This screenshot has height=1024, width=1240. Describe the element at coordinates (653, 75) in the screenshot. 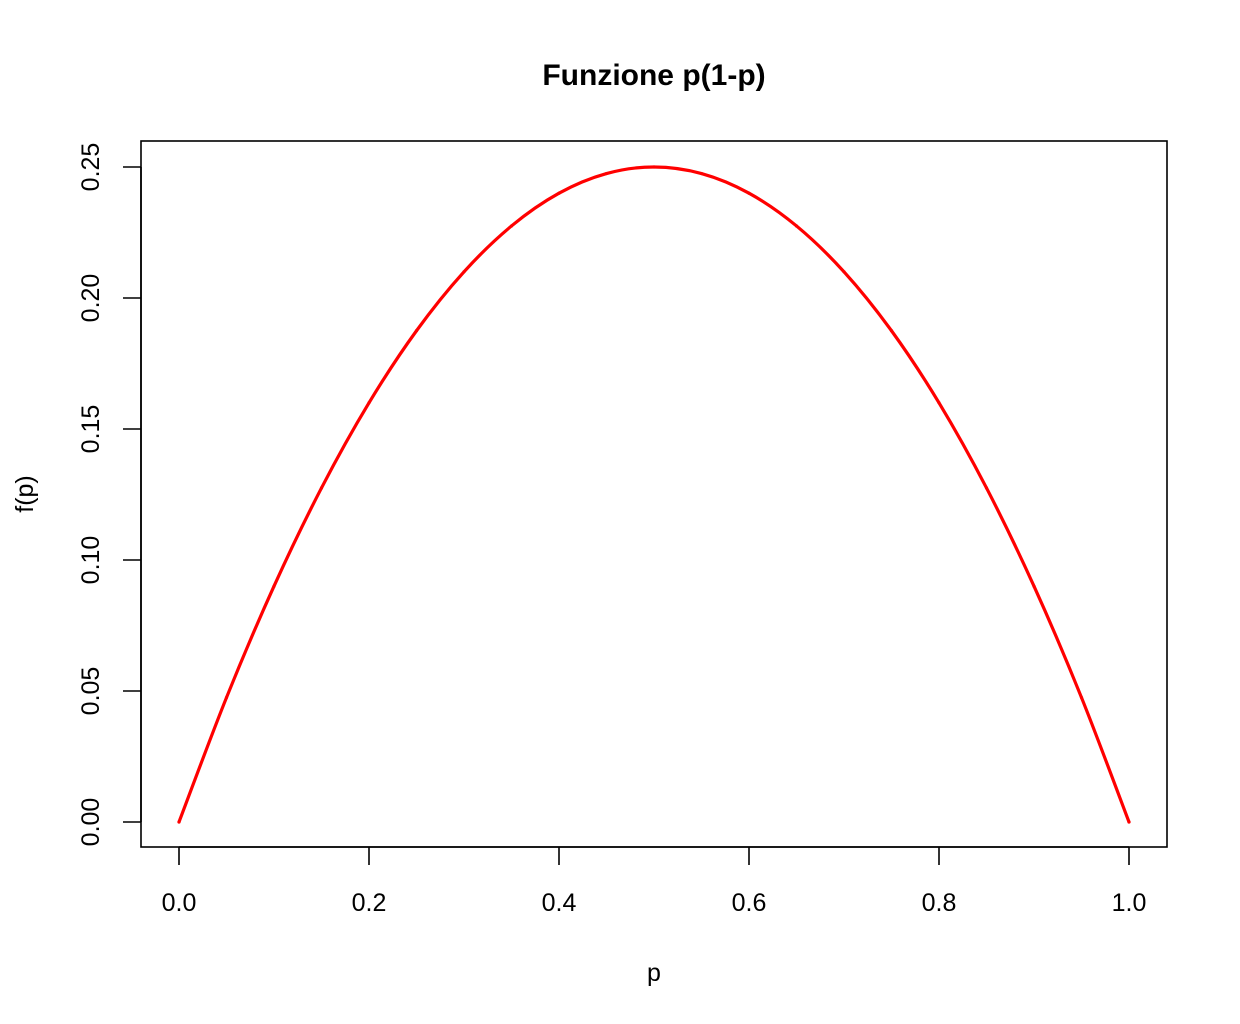

I see `chart-title: Funzione p(1-p)` at that location.